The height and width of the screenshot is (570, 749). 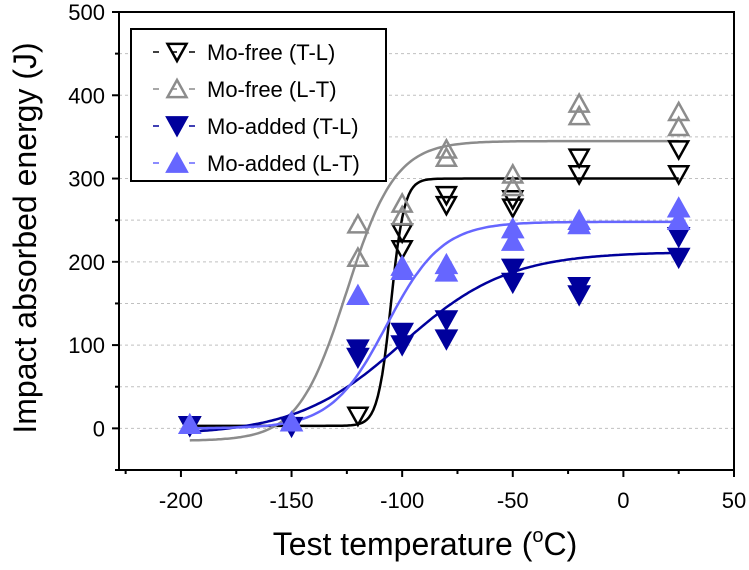 I want to click on legend-label: Mo-free (T-L), so click(x=271, y=52).